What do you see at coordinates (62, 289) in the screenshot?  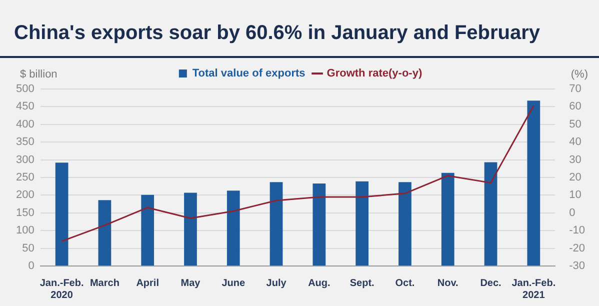 I see `x-tick-label: Jan.-Feb. 2020` at bounding box center [62, 289].